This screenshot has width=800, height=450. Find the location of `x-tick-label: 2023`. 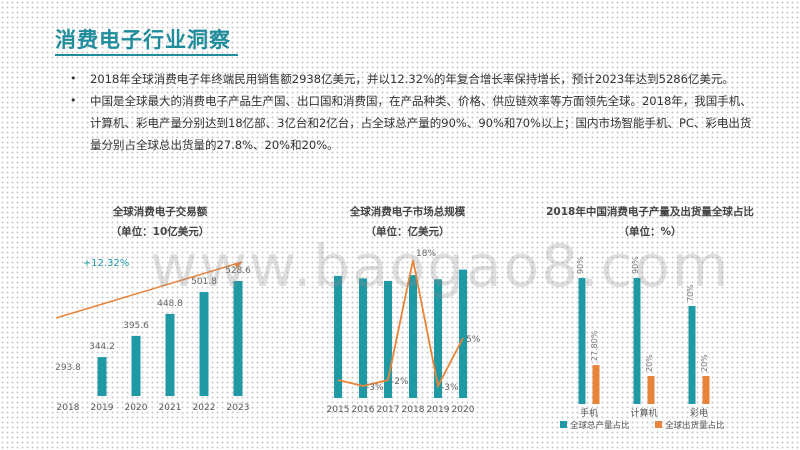

x-tick-label: 2023 is located at coordinates (238, 408).